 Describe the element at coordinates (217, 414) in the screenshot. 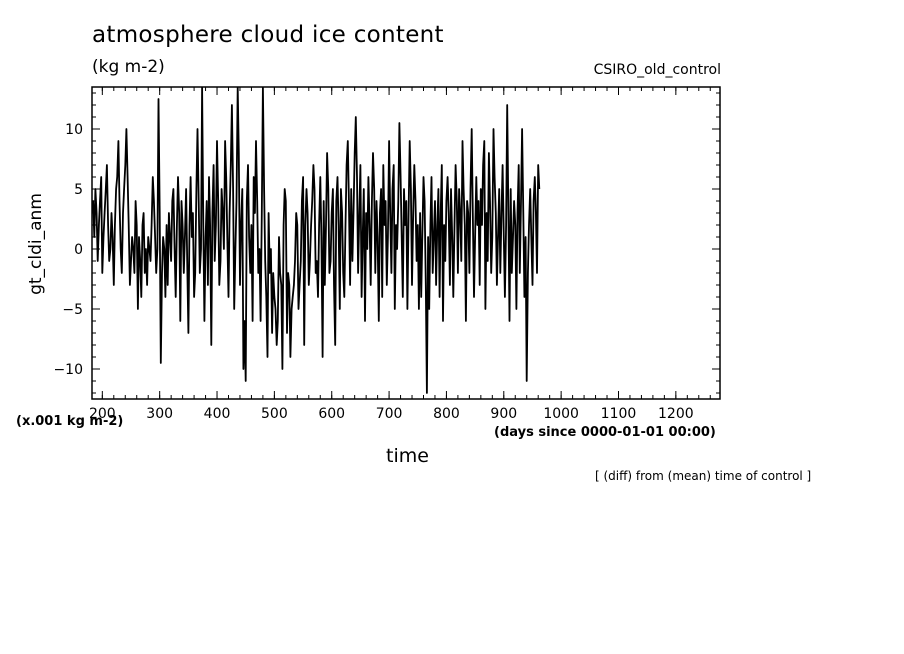

I see `x-tick-label: 400` at that location.